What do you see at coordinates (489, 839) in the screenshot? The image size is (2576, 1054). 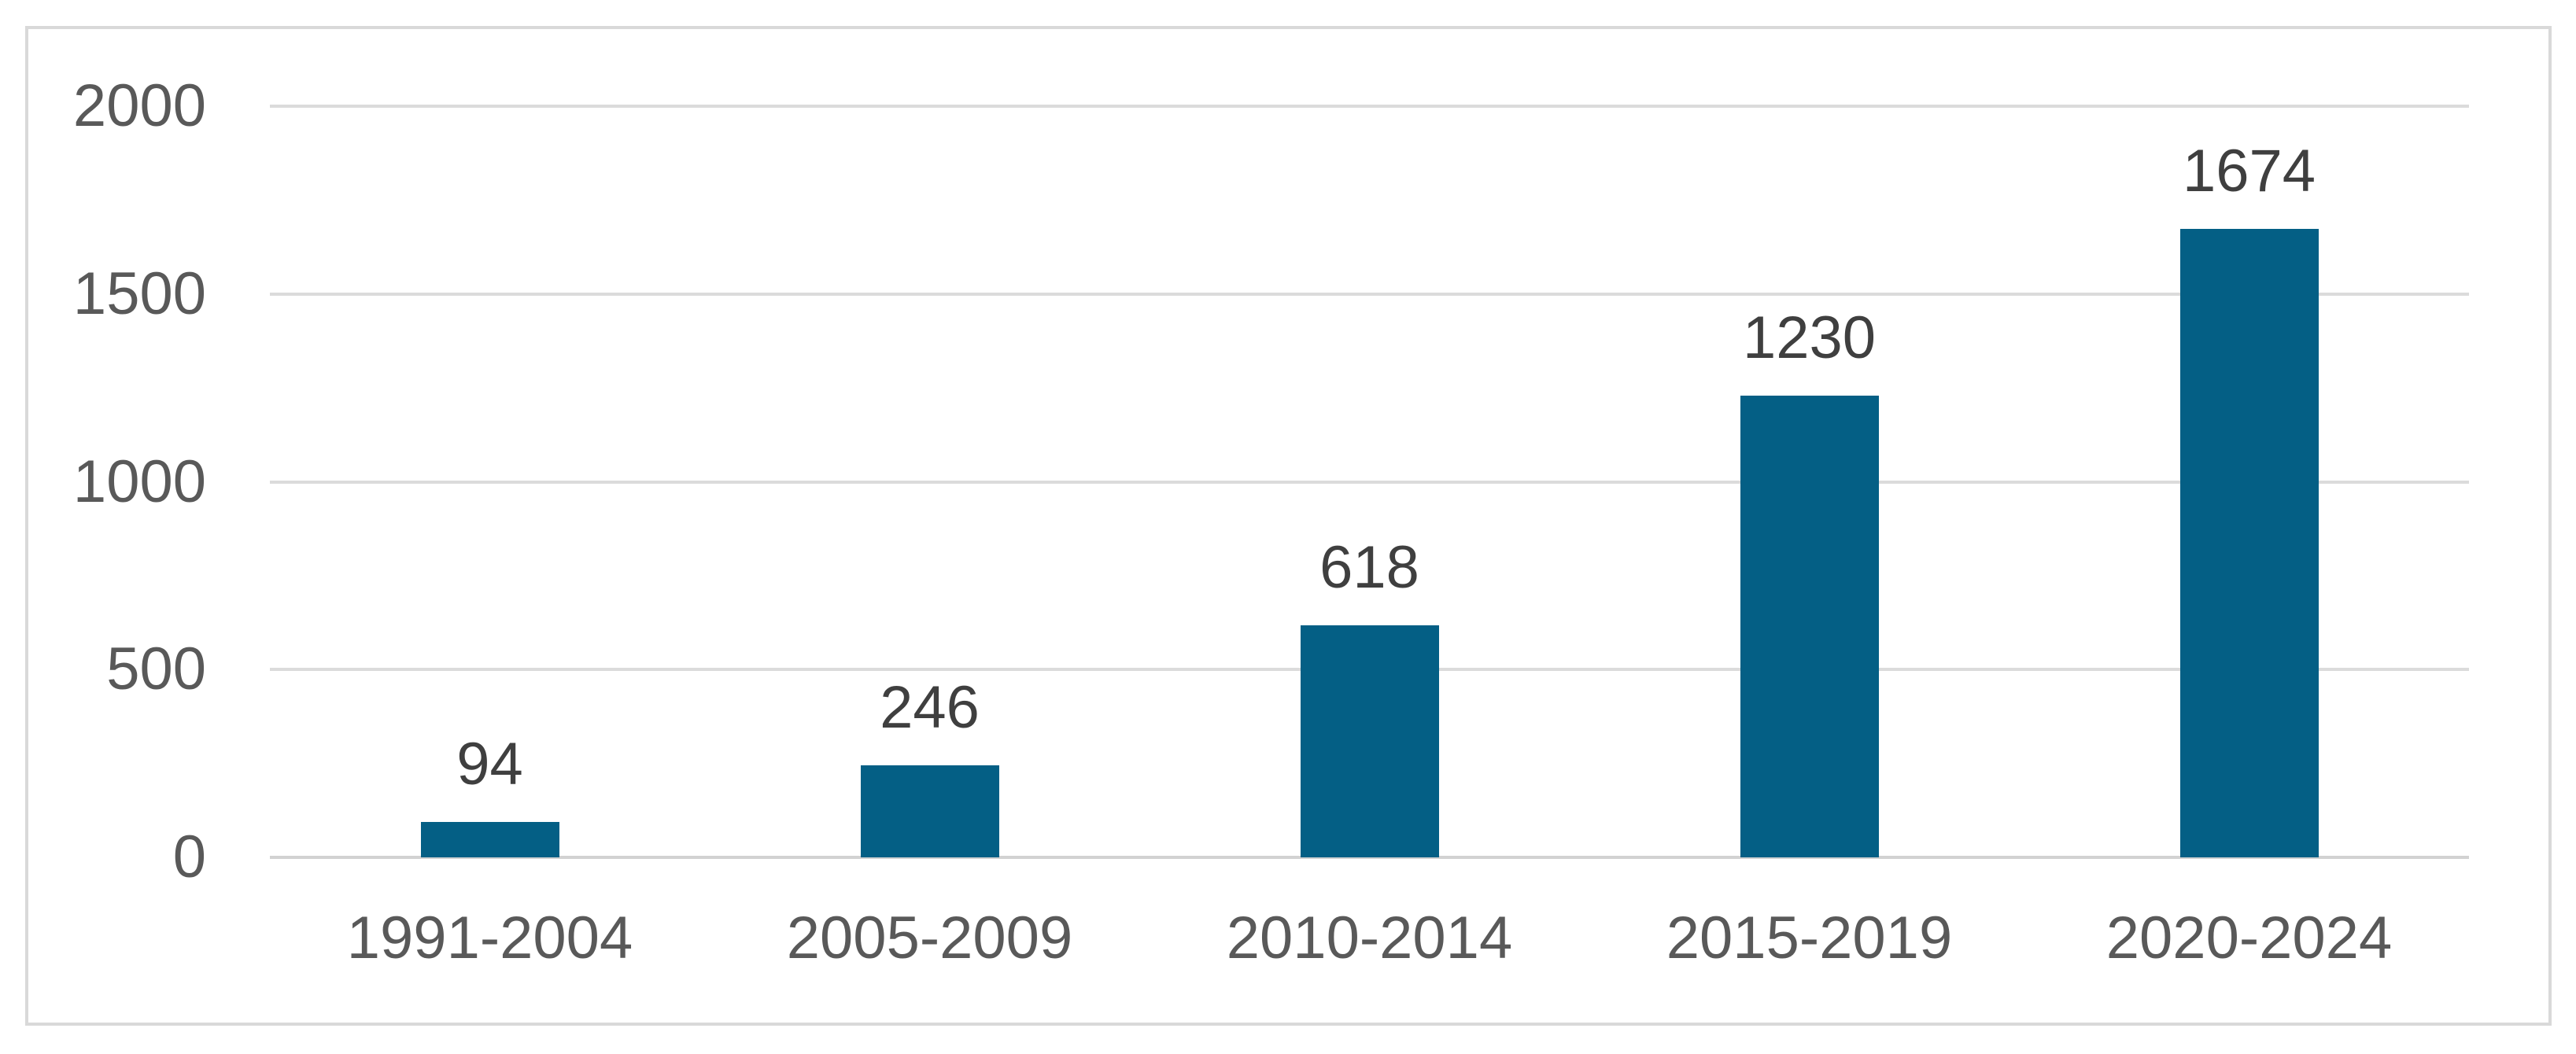 I see `bar-1991-2004` at bounding box center [489, 839].